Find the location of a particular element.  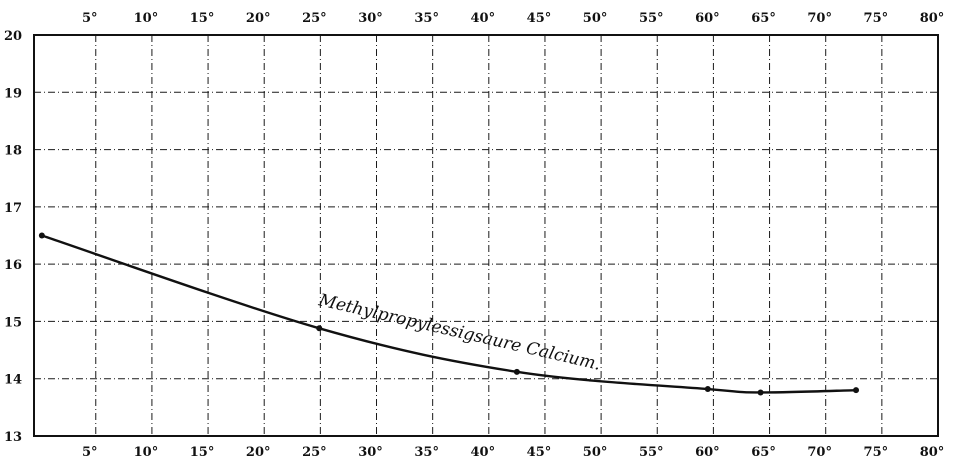

bottom-tick-label: 30° is located at coordinates (370, 452).